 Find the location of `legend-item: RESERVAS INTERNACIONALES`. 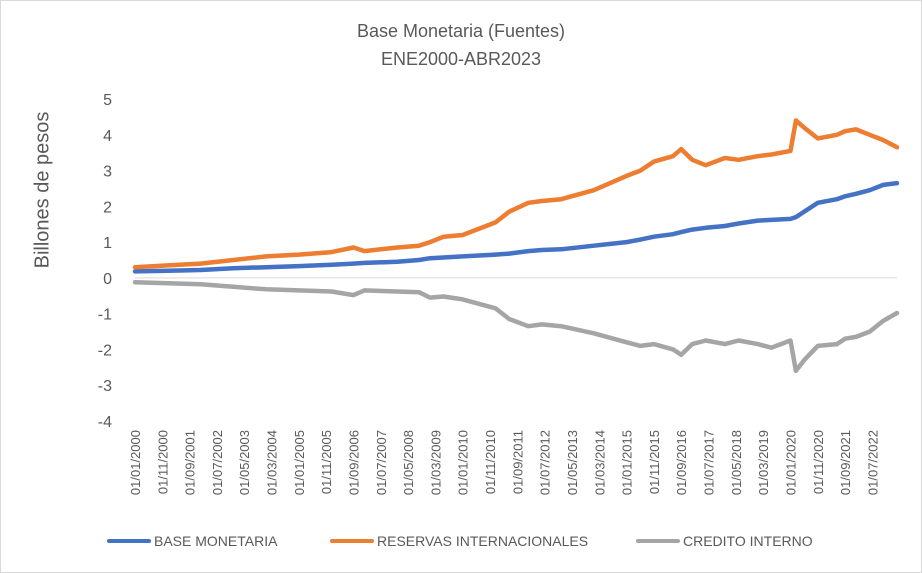

legend-item: RESERVAS INTERNACIONALES is located at coordinates (459, 541).